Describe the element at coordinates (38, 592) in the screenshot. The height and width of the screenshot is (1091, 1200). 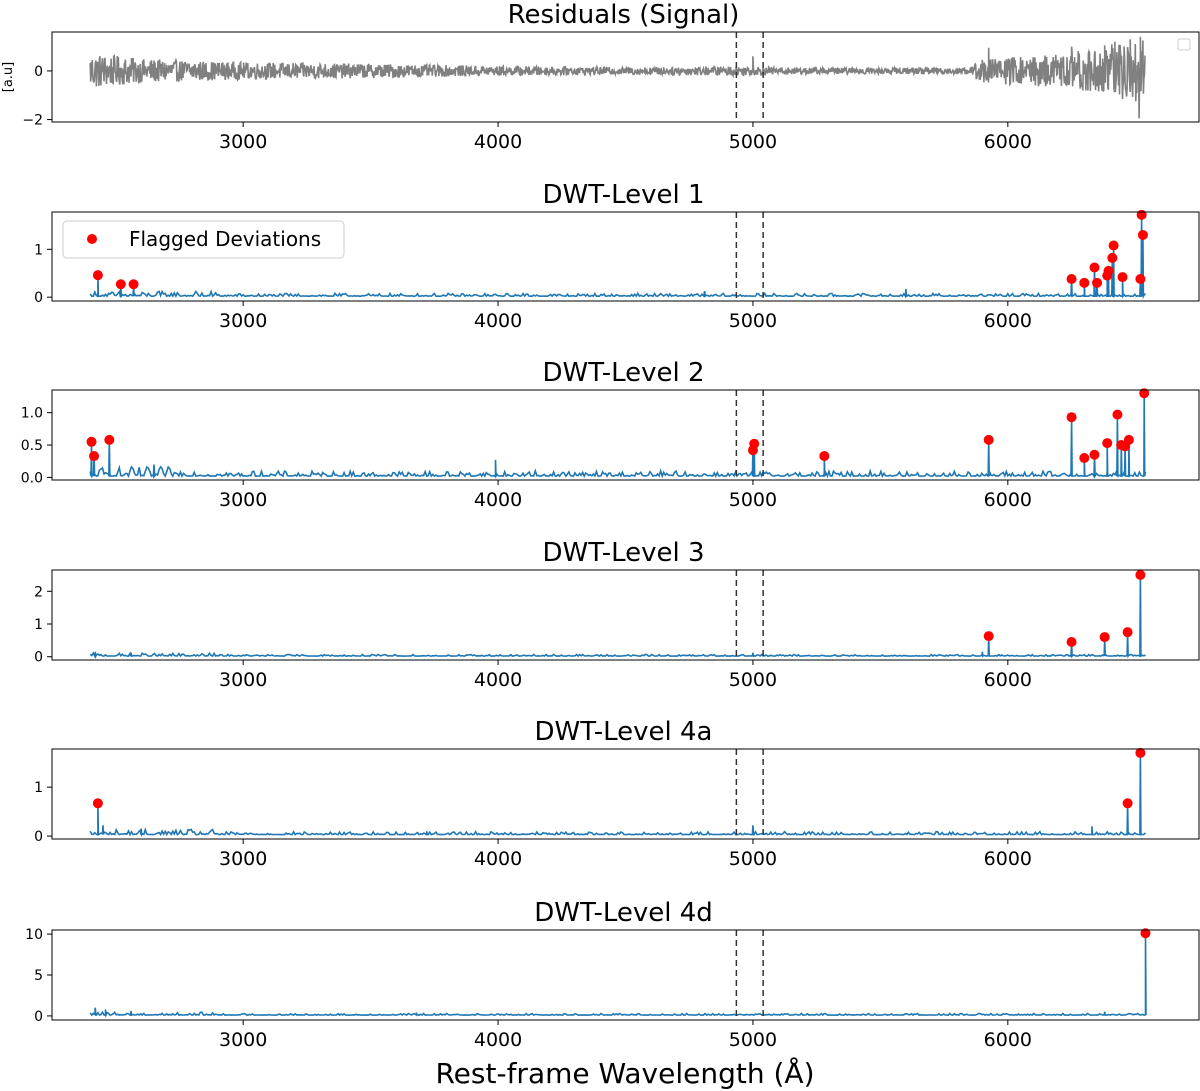
I see `y-tick-label: 2` at that location.